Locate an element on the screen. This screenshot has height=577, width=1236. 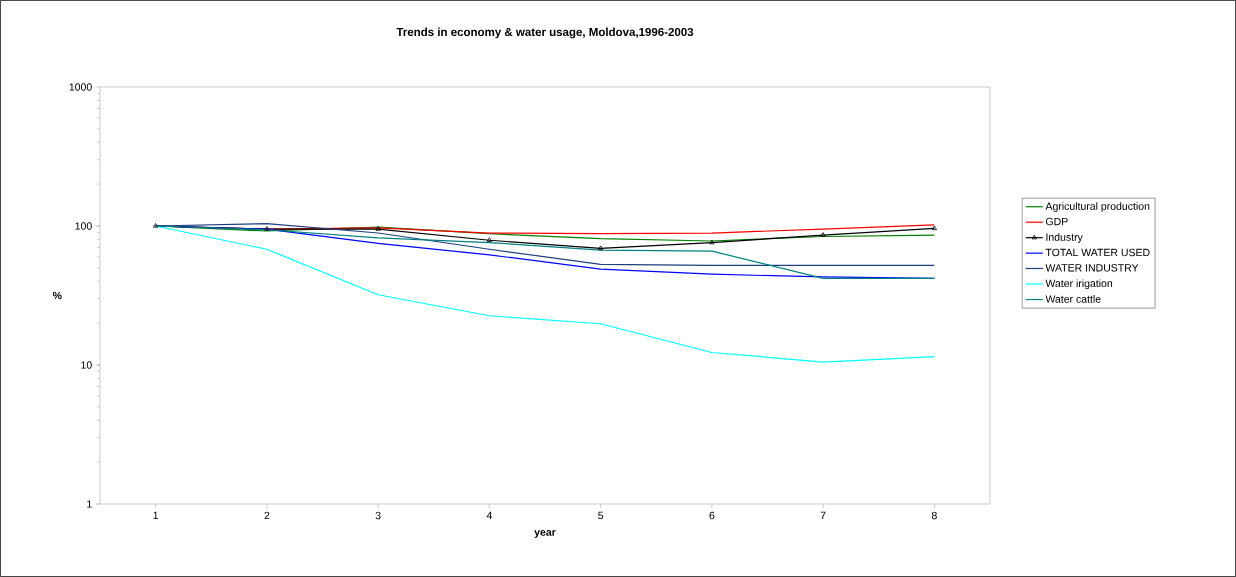
legend-label: WATER INDUSTRY is located at coordinates (1092, 268).